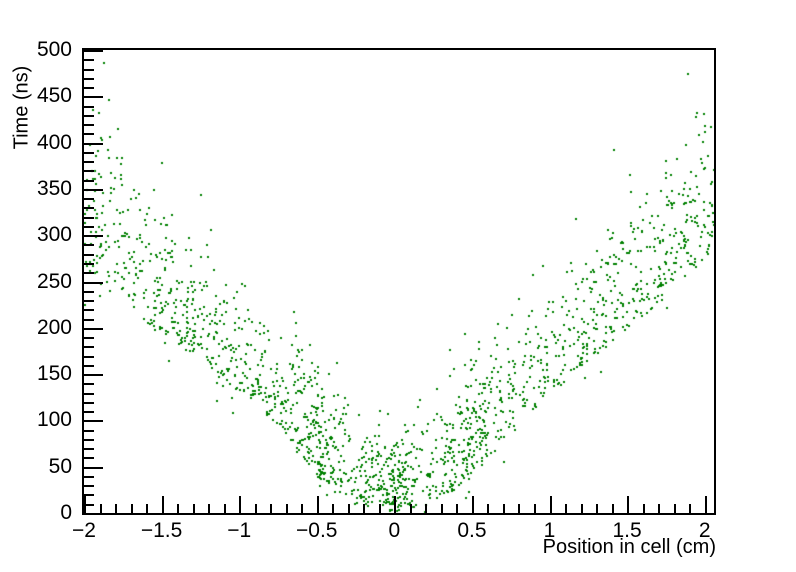 The image size is (796, 572). Describe the element at coordinates (66, 512) in the screenshot. I see `y-tick-label: 0` at that location.